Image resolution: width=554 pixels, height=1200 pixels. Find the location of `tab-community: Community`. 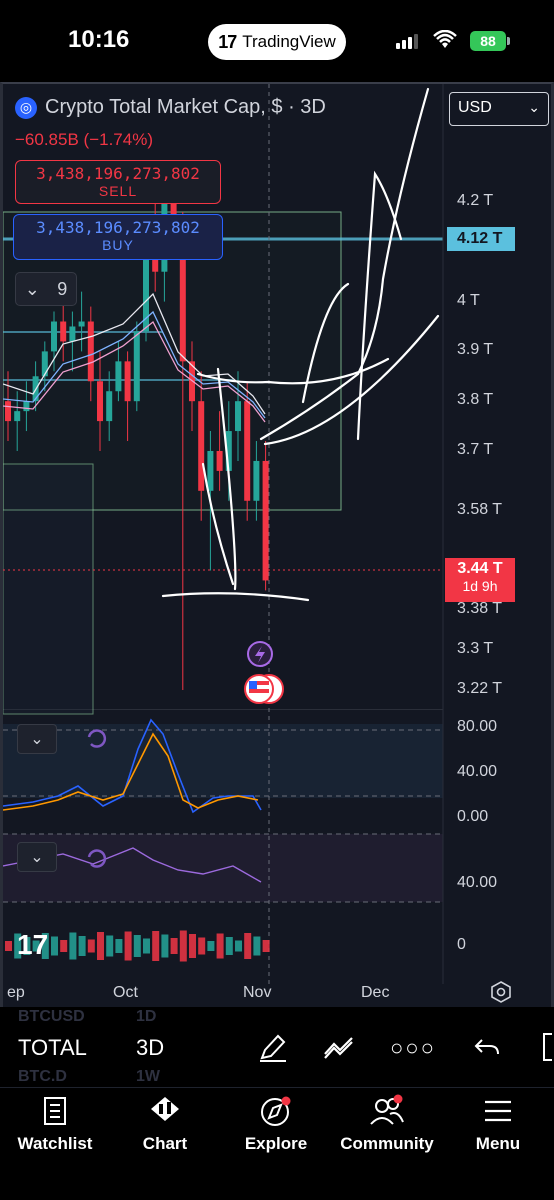

tab-community: Community is located at coordinates (387, 1123).